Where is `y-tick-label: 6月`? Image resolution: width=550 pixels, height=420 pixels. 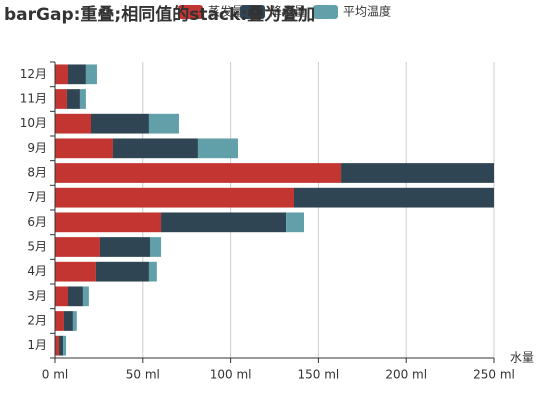 y-tick-label: 6月 is located at coordinates (37, 222).